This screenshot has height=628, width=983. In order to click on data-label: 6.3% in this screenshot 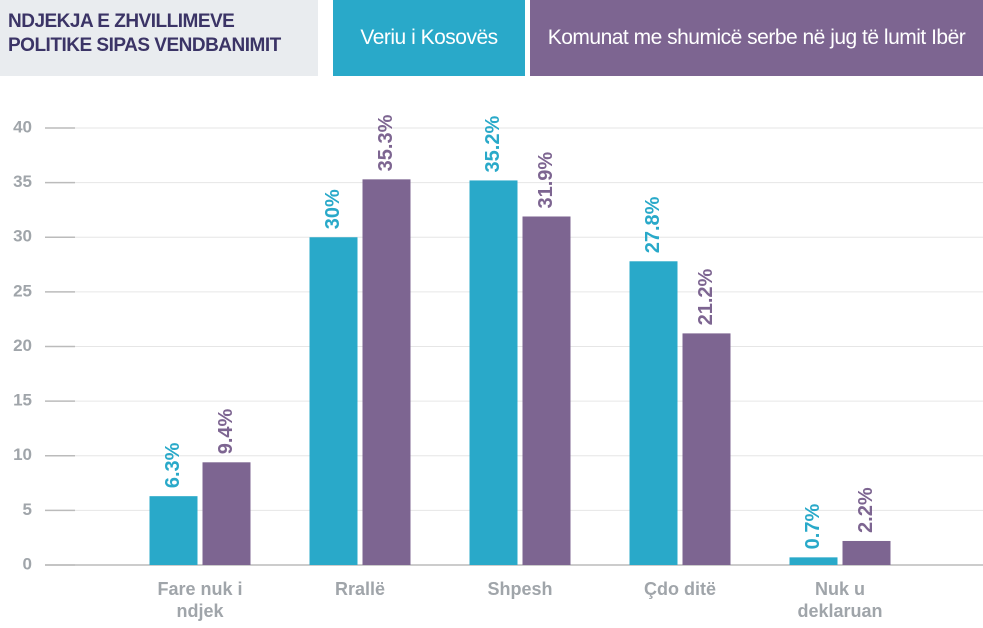, I will do `click(173, 465)`.